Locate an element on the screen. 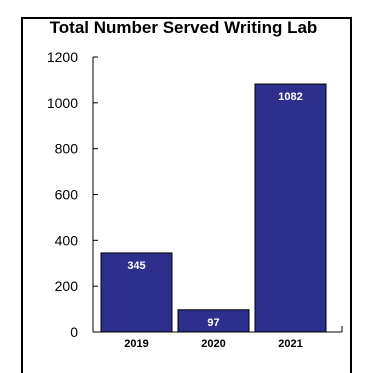 This screenshot has width=367, height=373. x-tick-label-2020: 2020 is located at coordinates (213, 344).